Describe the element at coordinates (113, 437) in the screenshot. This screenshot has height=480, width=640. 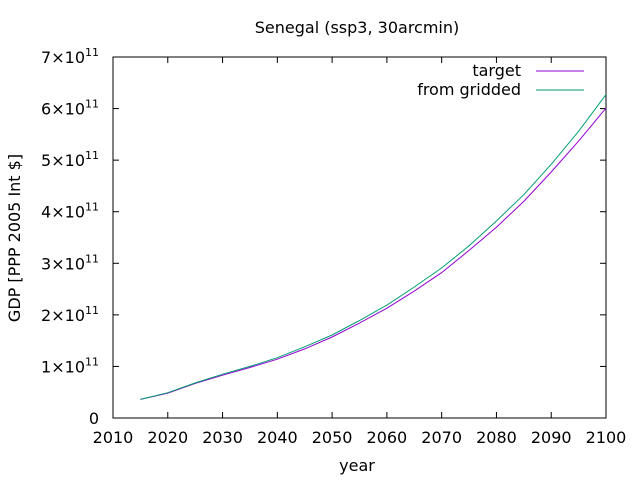
I see `x-tick-label: 2010` at that location.